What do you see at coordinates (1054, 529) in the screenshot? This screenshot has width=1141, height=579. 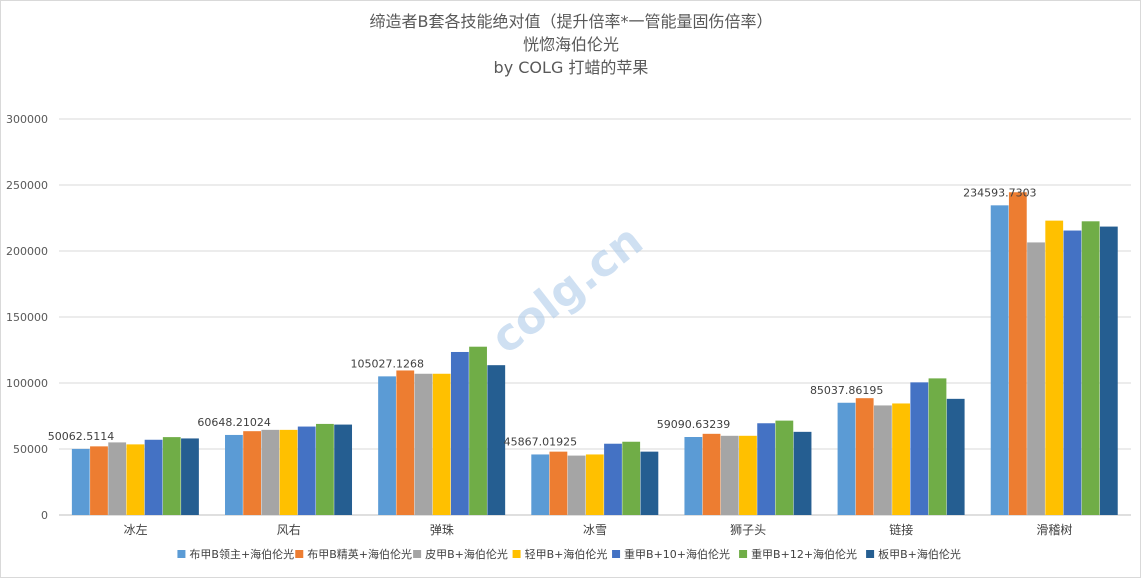 I see `category-label: 滑稽树` at bounding box center [1054, 529].